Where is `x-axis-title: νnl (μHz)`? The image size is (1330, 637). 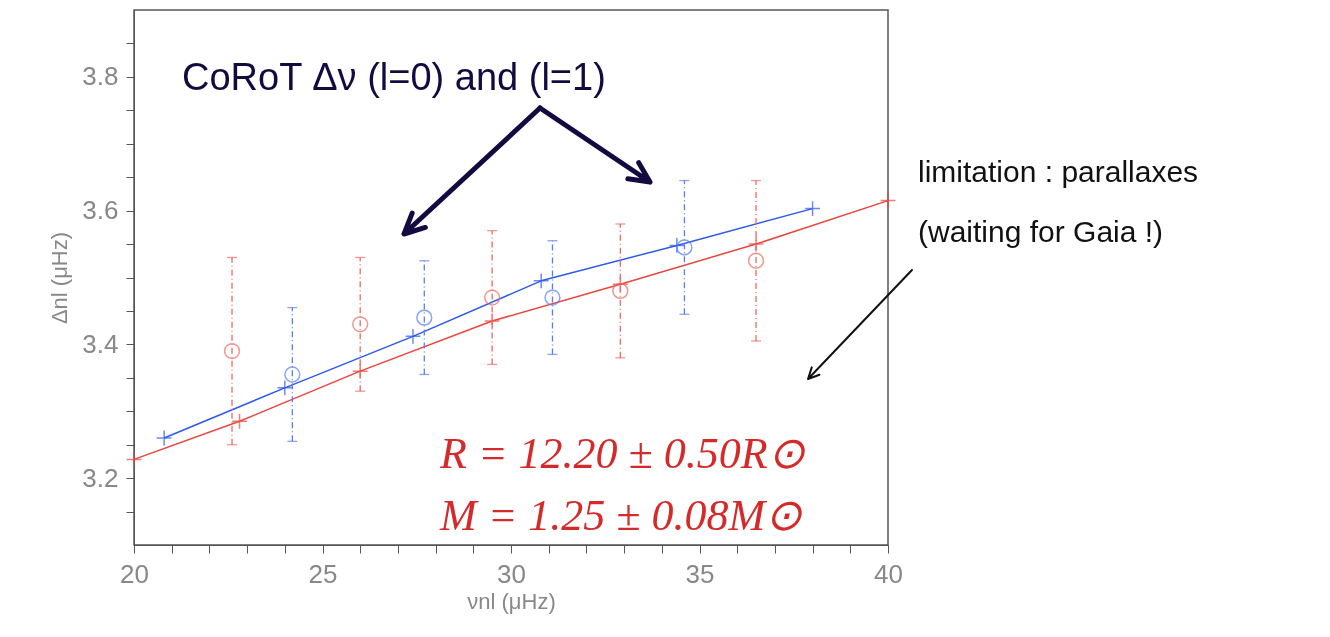
x-axis-title: νnl (μHz) is located at coordinates (511, 601).